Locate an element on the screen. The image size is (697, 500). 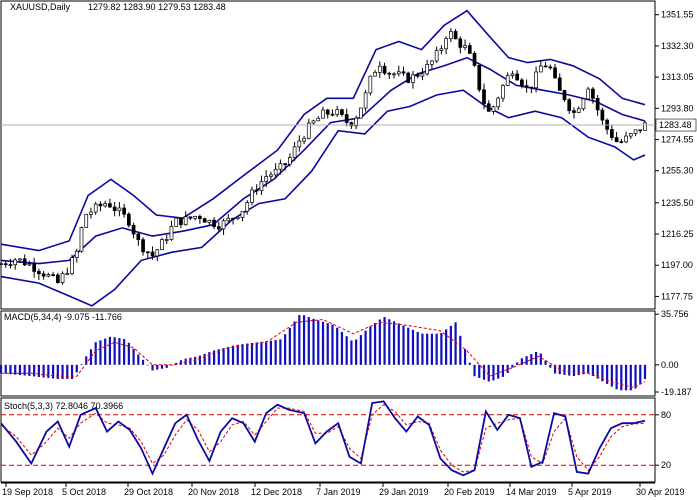
price-tick-label: 1293.80 is located at coordinates (677, 108).